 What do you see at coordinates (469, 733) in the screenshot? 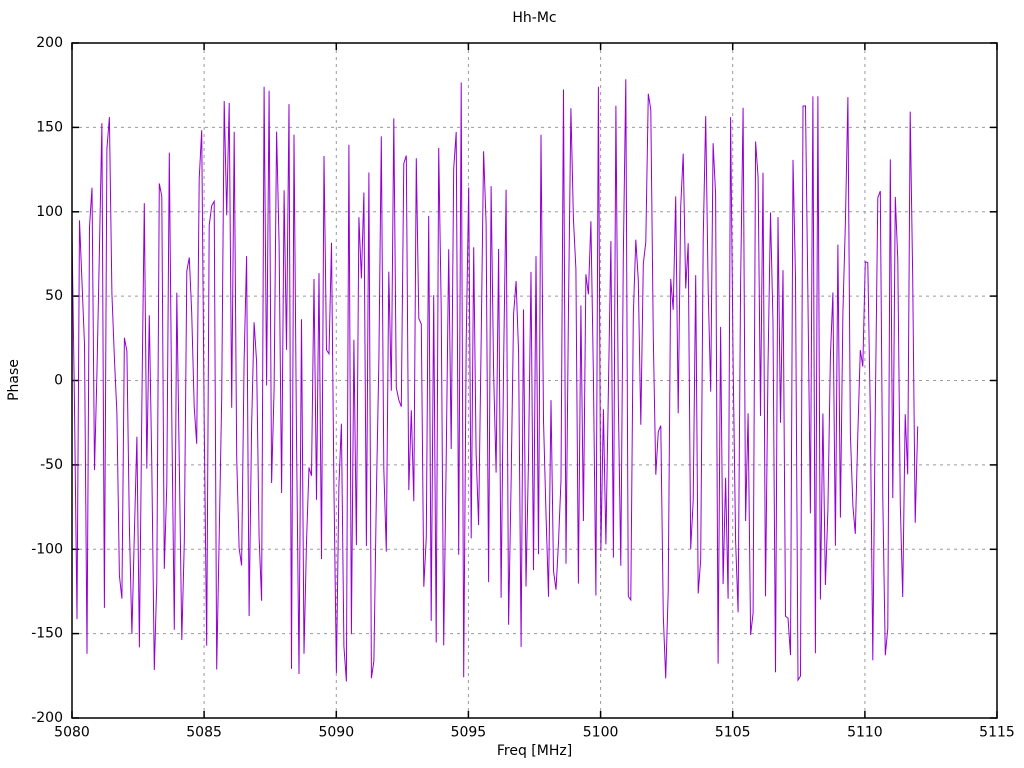
I see `x-tick-label: 5095` at bounding box center [469, 733].